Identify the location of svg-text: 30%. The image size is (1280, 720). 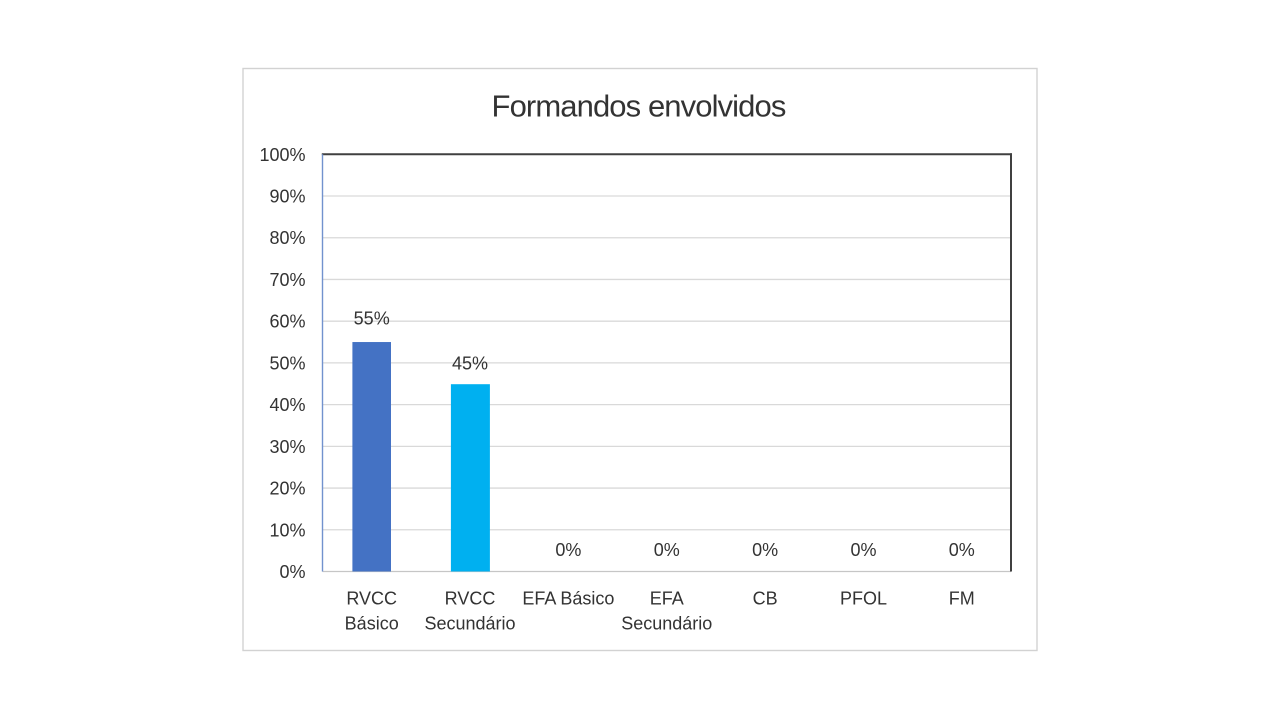
(287, 447).